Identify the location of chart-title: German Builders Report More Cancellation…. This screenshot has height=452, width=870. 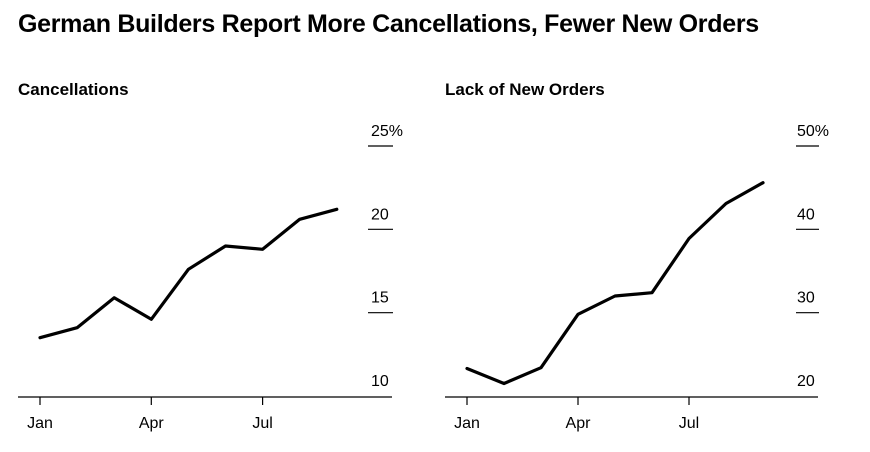
(388, 24).